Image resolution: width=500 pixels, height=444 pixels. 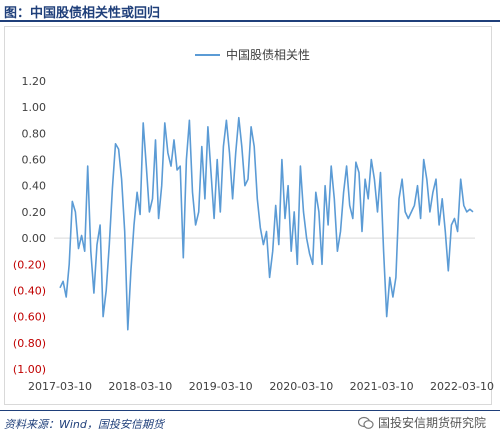 I want to click on y-tick-label: 0.20, so click(x=34, y=212).